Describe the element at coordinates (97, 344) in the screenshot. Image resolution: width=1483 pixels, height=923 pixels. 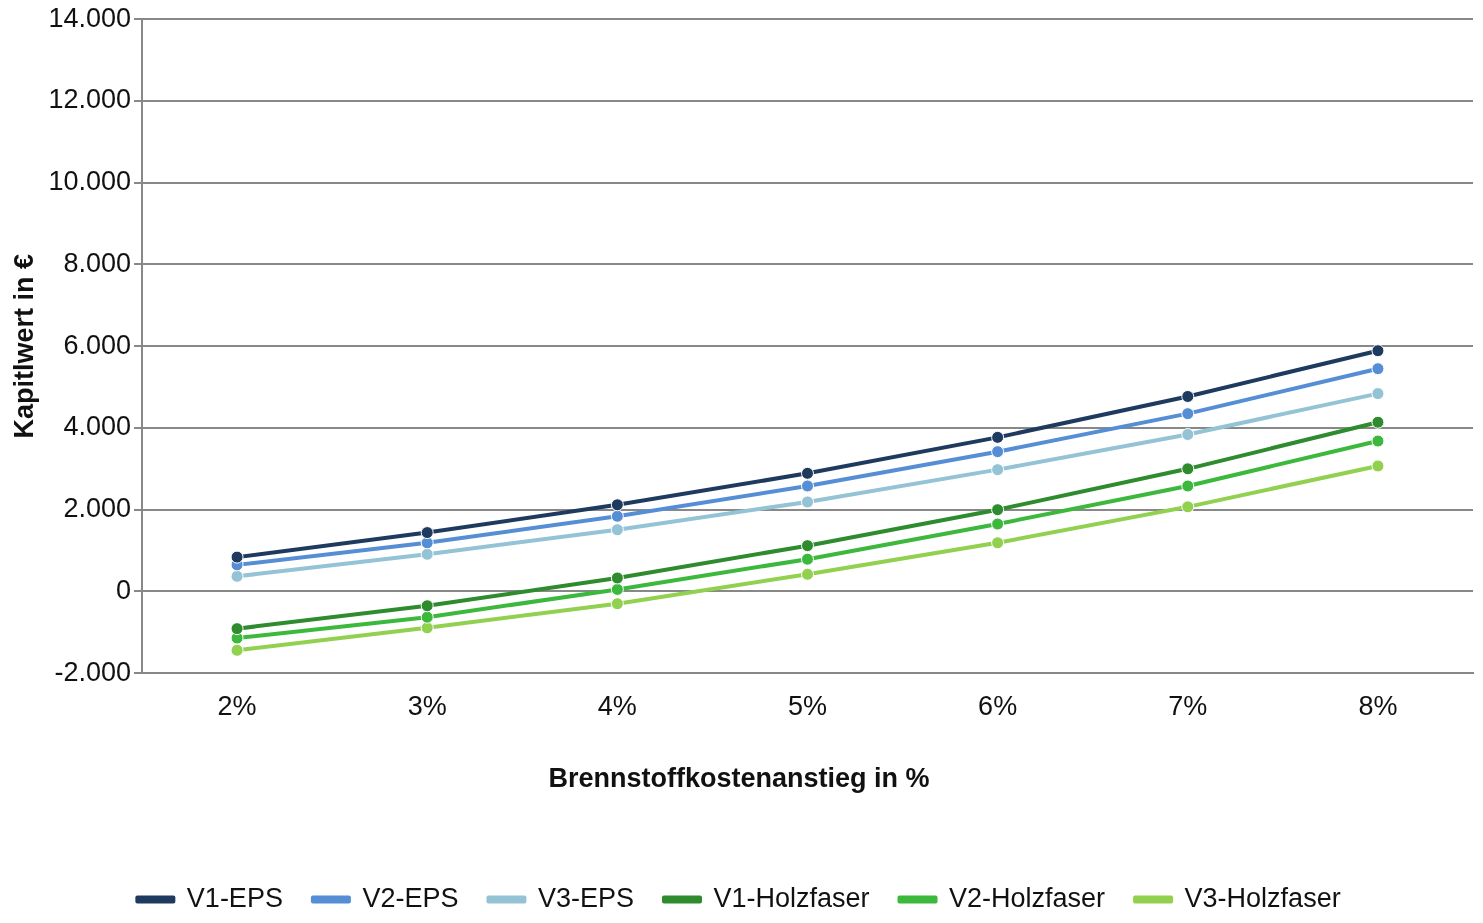
I see `y-tick-label: 6.000` at that location.